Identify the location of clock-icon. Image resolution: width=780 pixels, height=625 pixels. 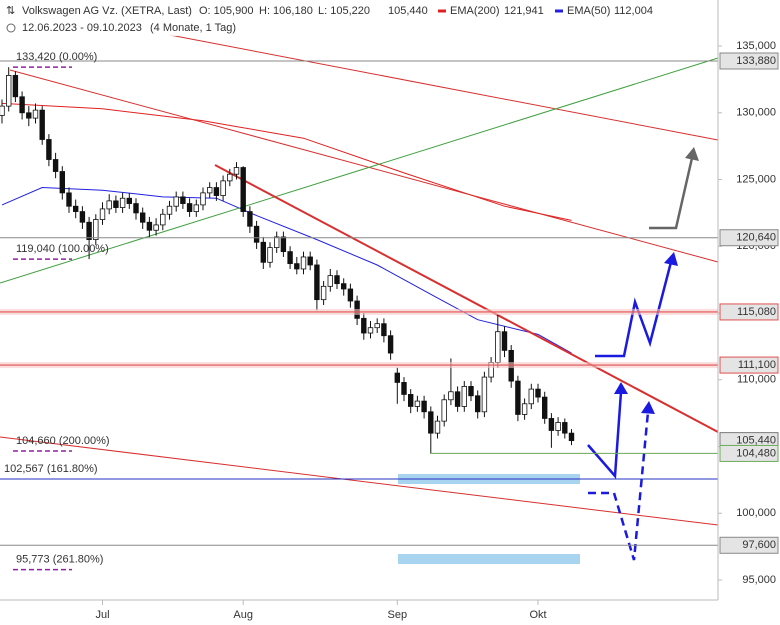
(11, 28).